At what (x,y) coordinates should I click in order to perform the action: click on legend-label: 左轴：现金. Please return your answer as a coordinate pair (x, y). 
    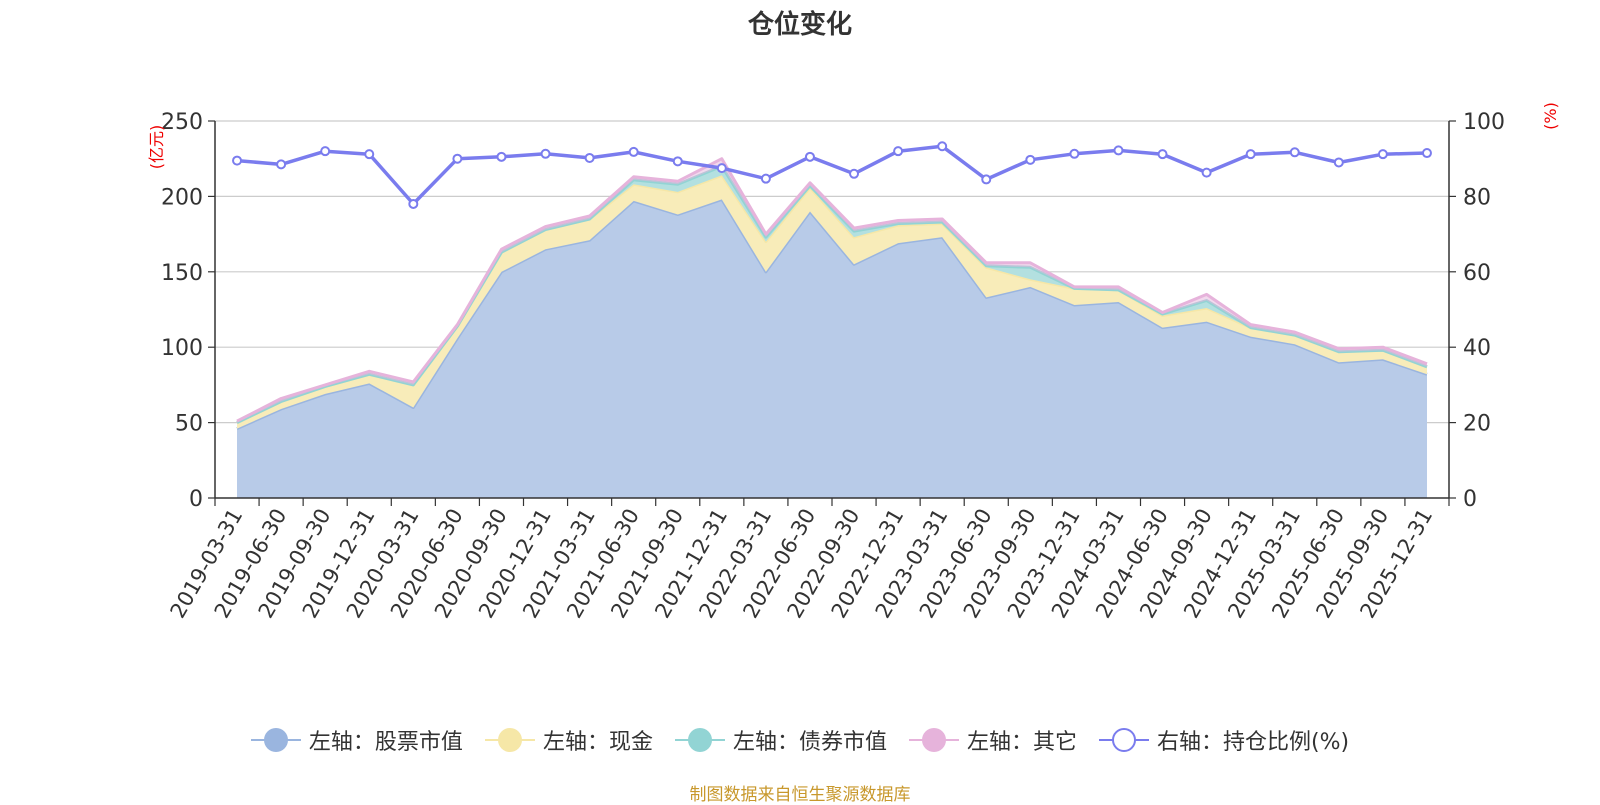
    Looking at the image, I should click on (597, 742).